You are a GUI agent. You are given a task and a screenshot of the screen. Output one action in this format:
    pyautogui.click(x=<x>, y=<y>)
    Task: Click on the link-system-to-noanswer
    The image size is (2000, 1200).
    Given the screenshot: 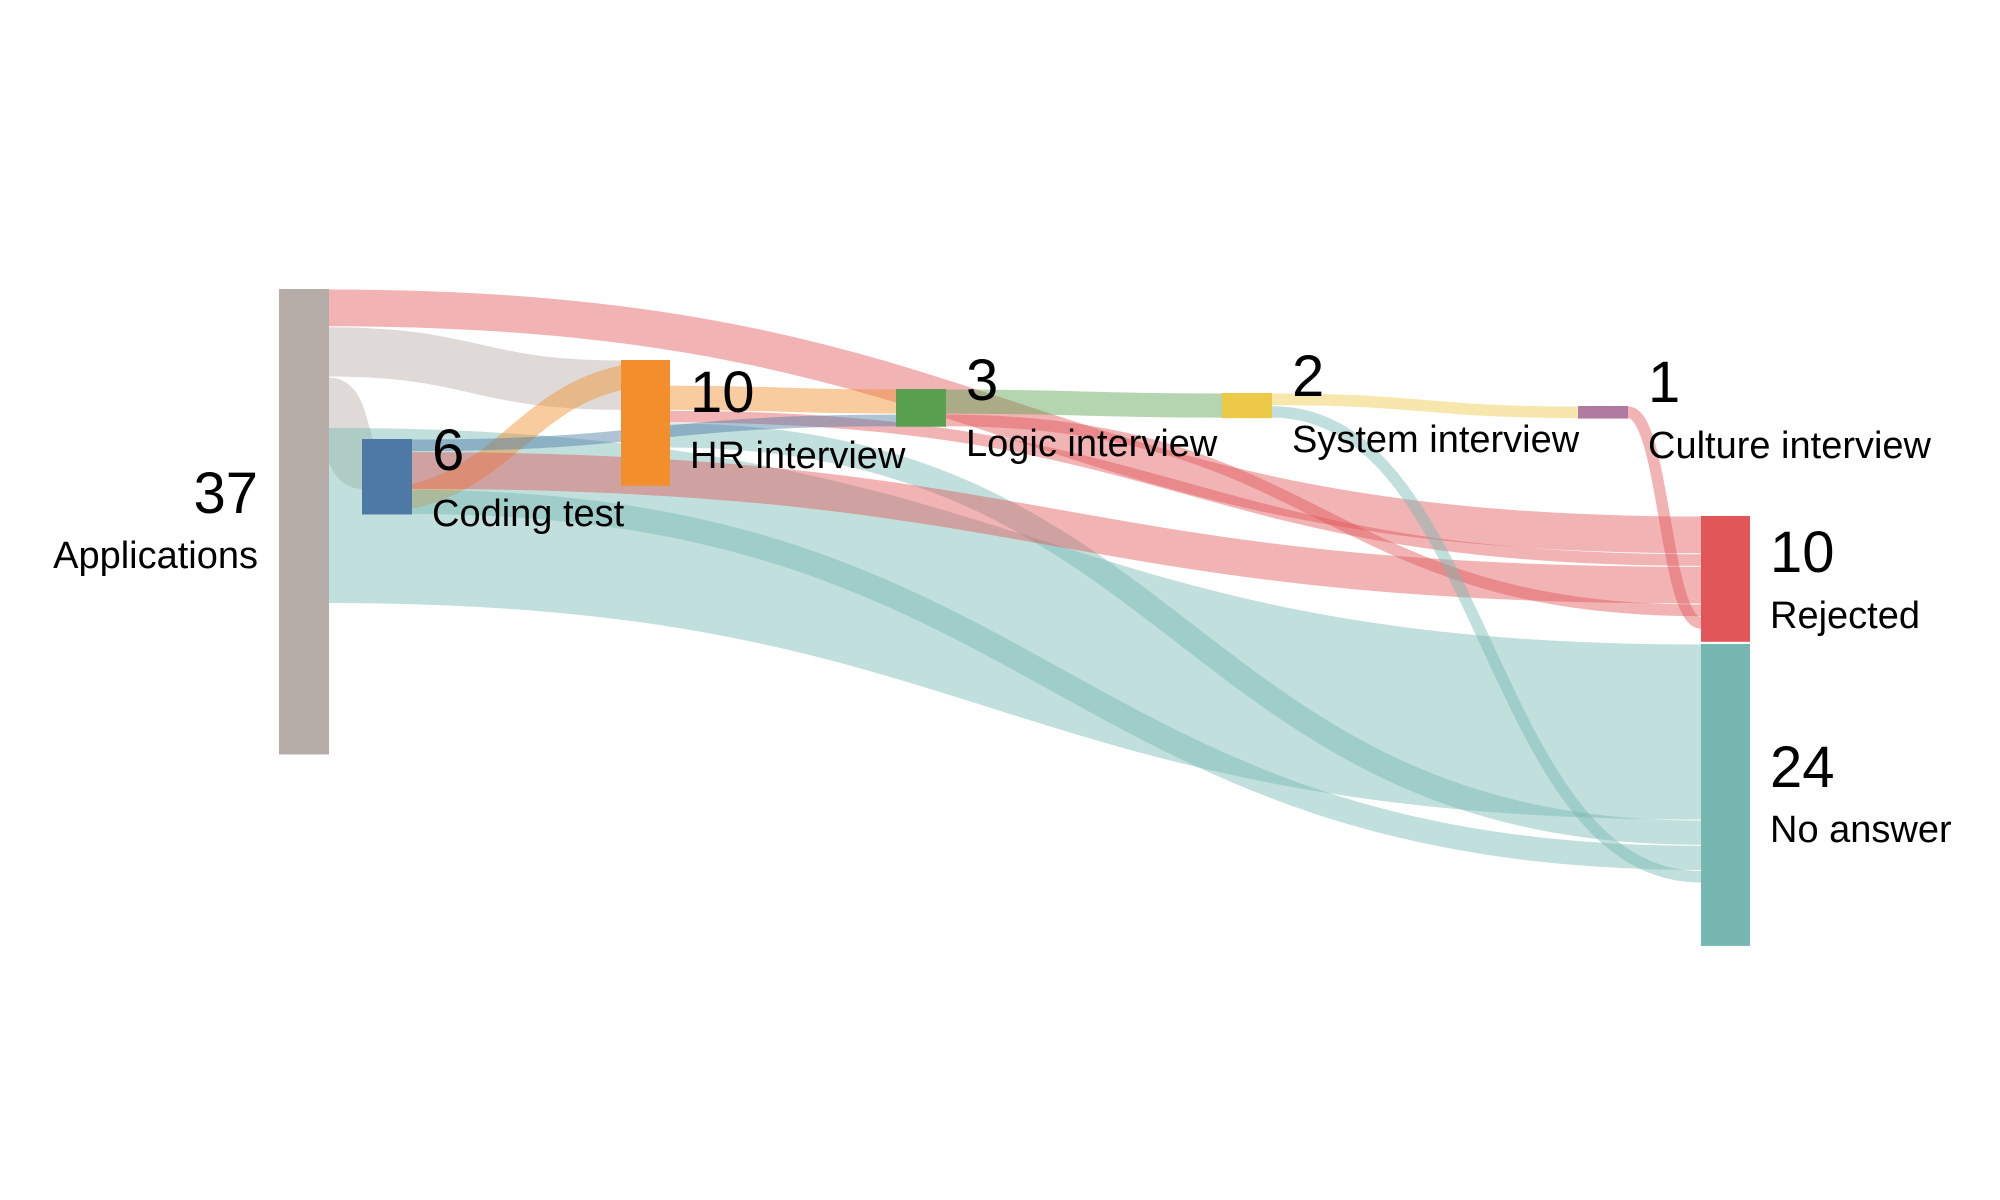 What is the action you would take?
    pyautogui.click(x=1486, y=644)
    